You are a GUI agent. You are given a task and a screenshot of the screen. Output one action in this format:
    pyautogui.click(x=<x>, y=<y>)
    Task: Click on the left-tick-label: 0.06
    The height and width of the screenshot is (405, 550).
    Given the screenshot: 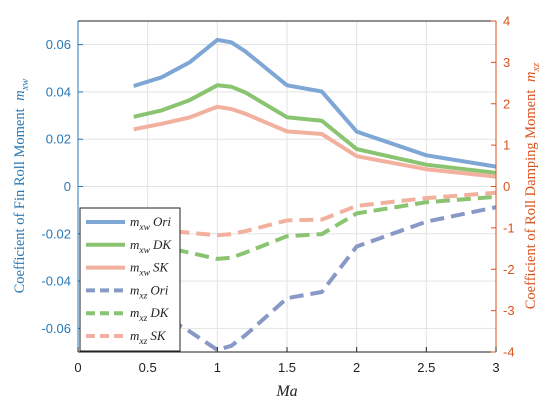 What is the action you would take?
    pyautogui.click(x=58, y=44)
    